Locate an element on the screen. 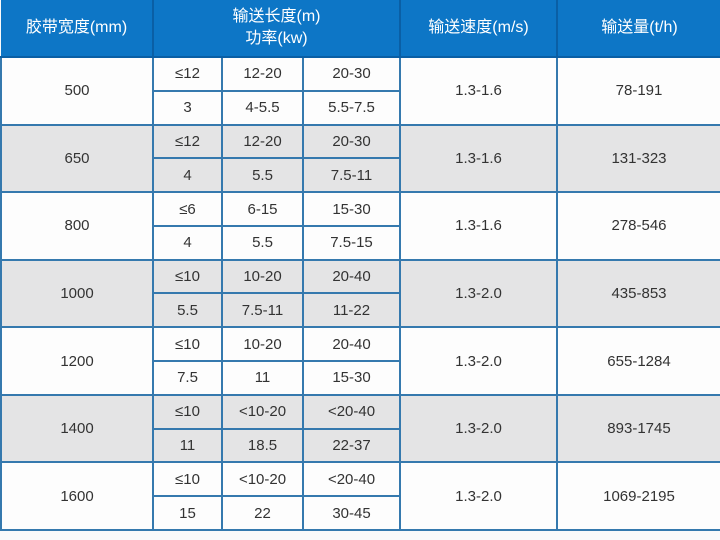  belt-width-cell: 650 is located at coordinates (77, 158).